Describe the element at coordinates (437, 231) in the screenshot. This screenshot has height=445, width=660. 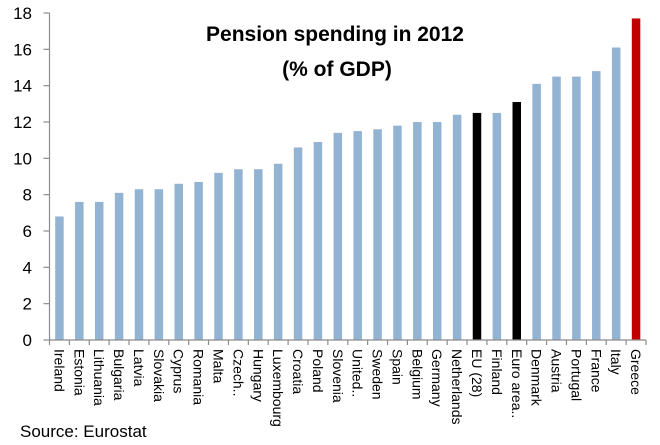
I see `bar-germany` at that location.